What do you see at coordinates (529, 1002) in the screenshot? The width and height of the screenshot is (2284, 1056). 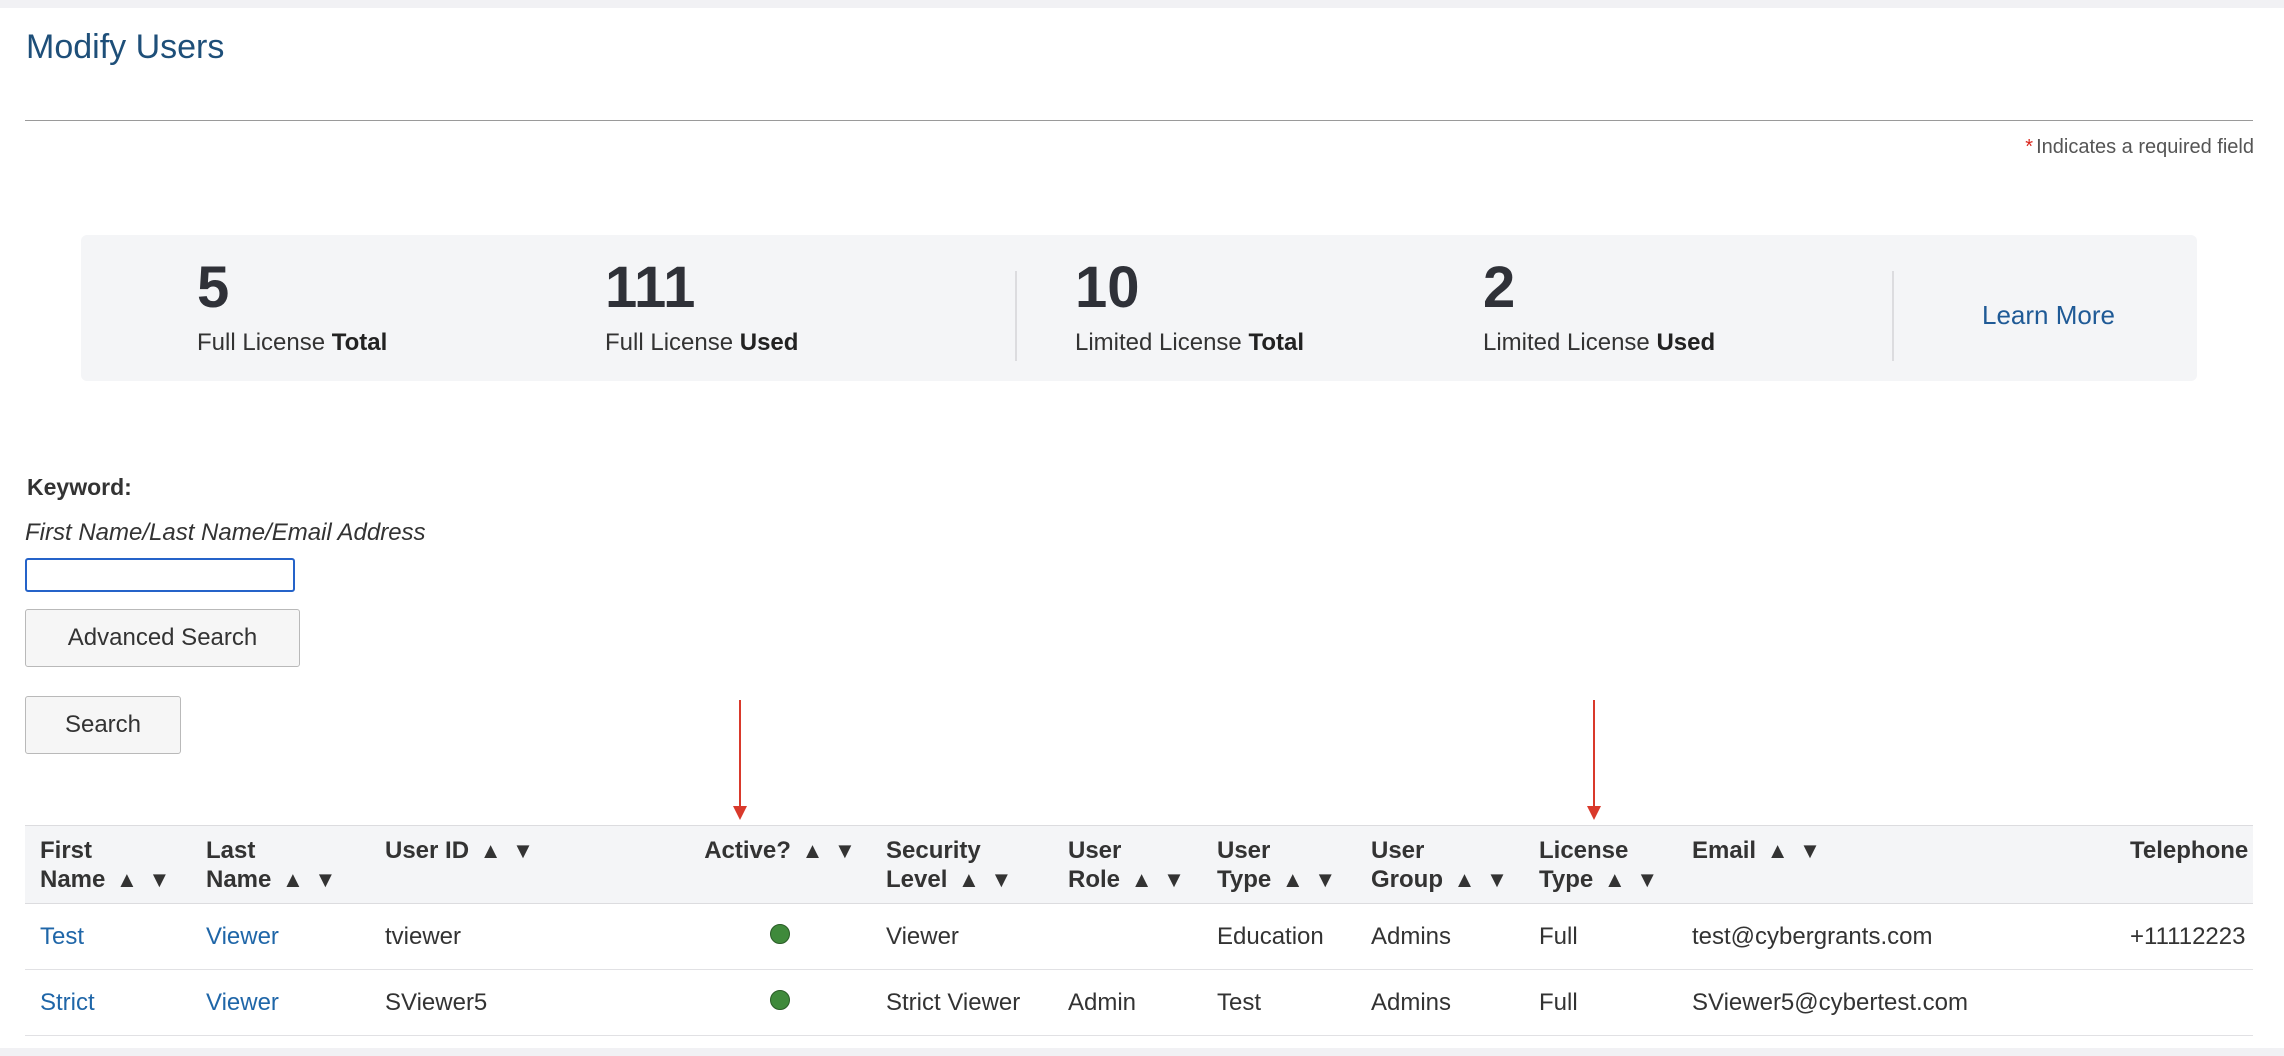 I see `cell-user-id: SViewer5` at bounding box center [529, 1002].